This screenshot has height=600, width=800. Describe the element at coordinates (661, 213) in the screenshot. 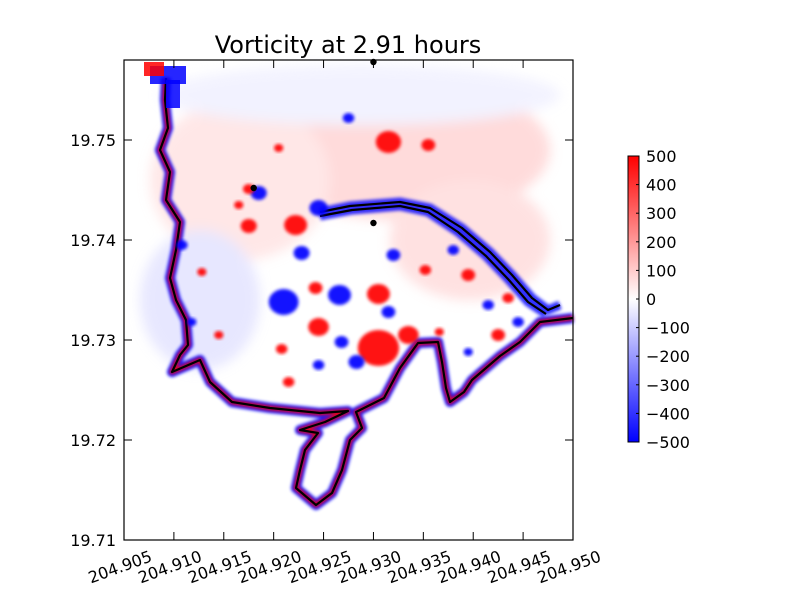

I see `colorbar-tick-label: 300` at that location.